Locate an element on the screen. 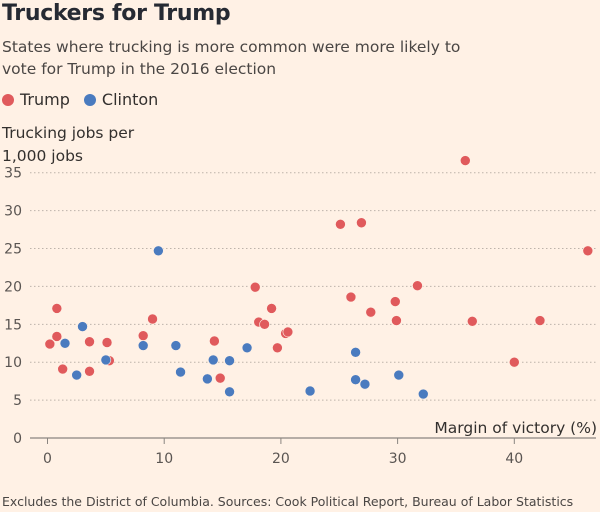 This screenshot has height=512, width=600. x-tick-label: 30 is located at coordinates (398, 459).